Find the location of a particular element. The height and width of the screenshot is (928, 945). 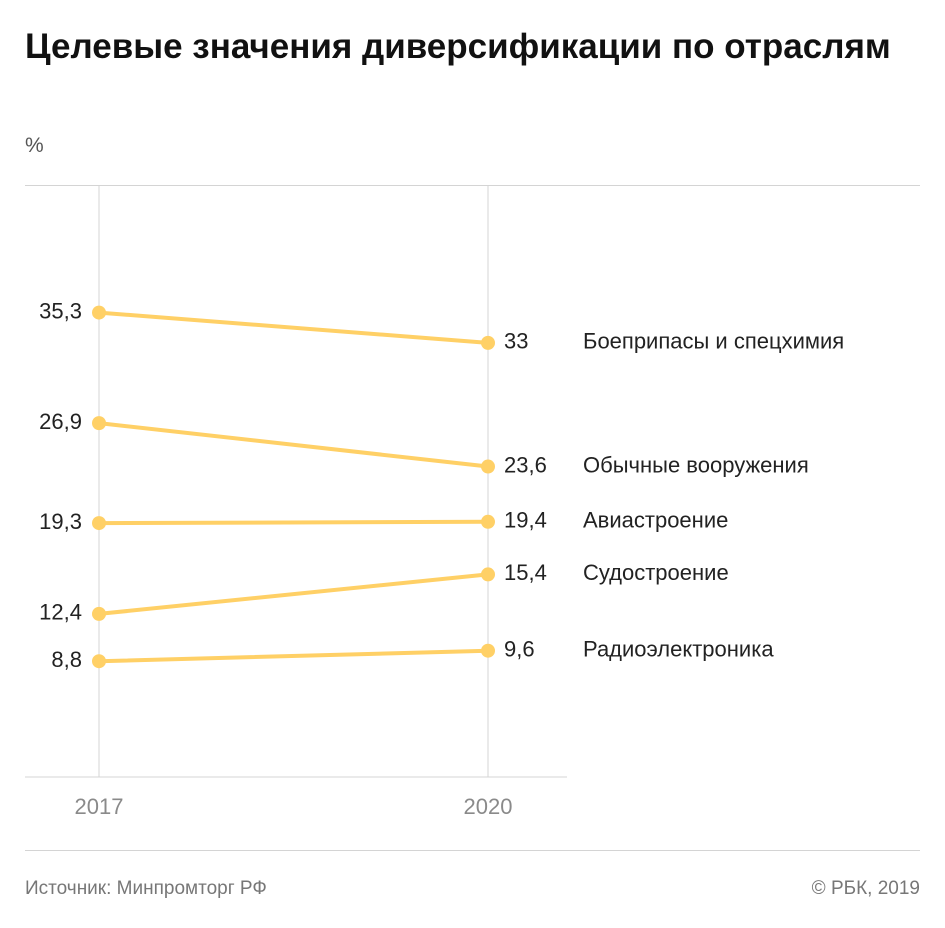

source-note: Источник: Минпромторг РФ is located at coordinates (146, 888).